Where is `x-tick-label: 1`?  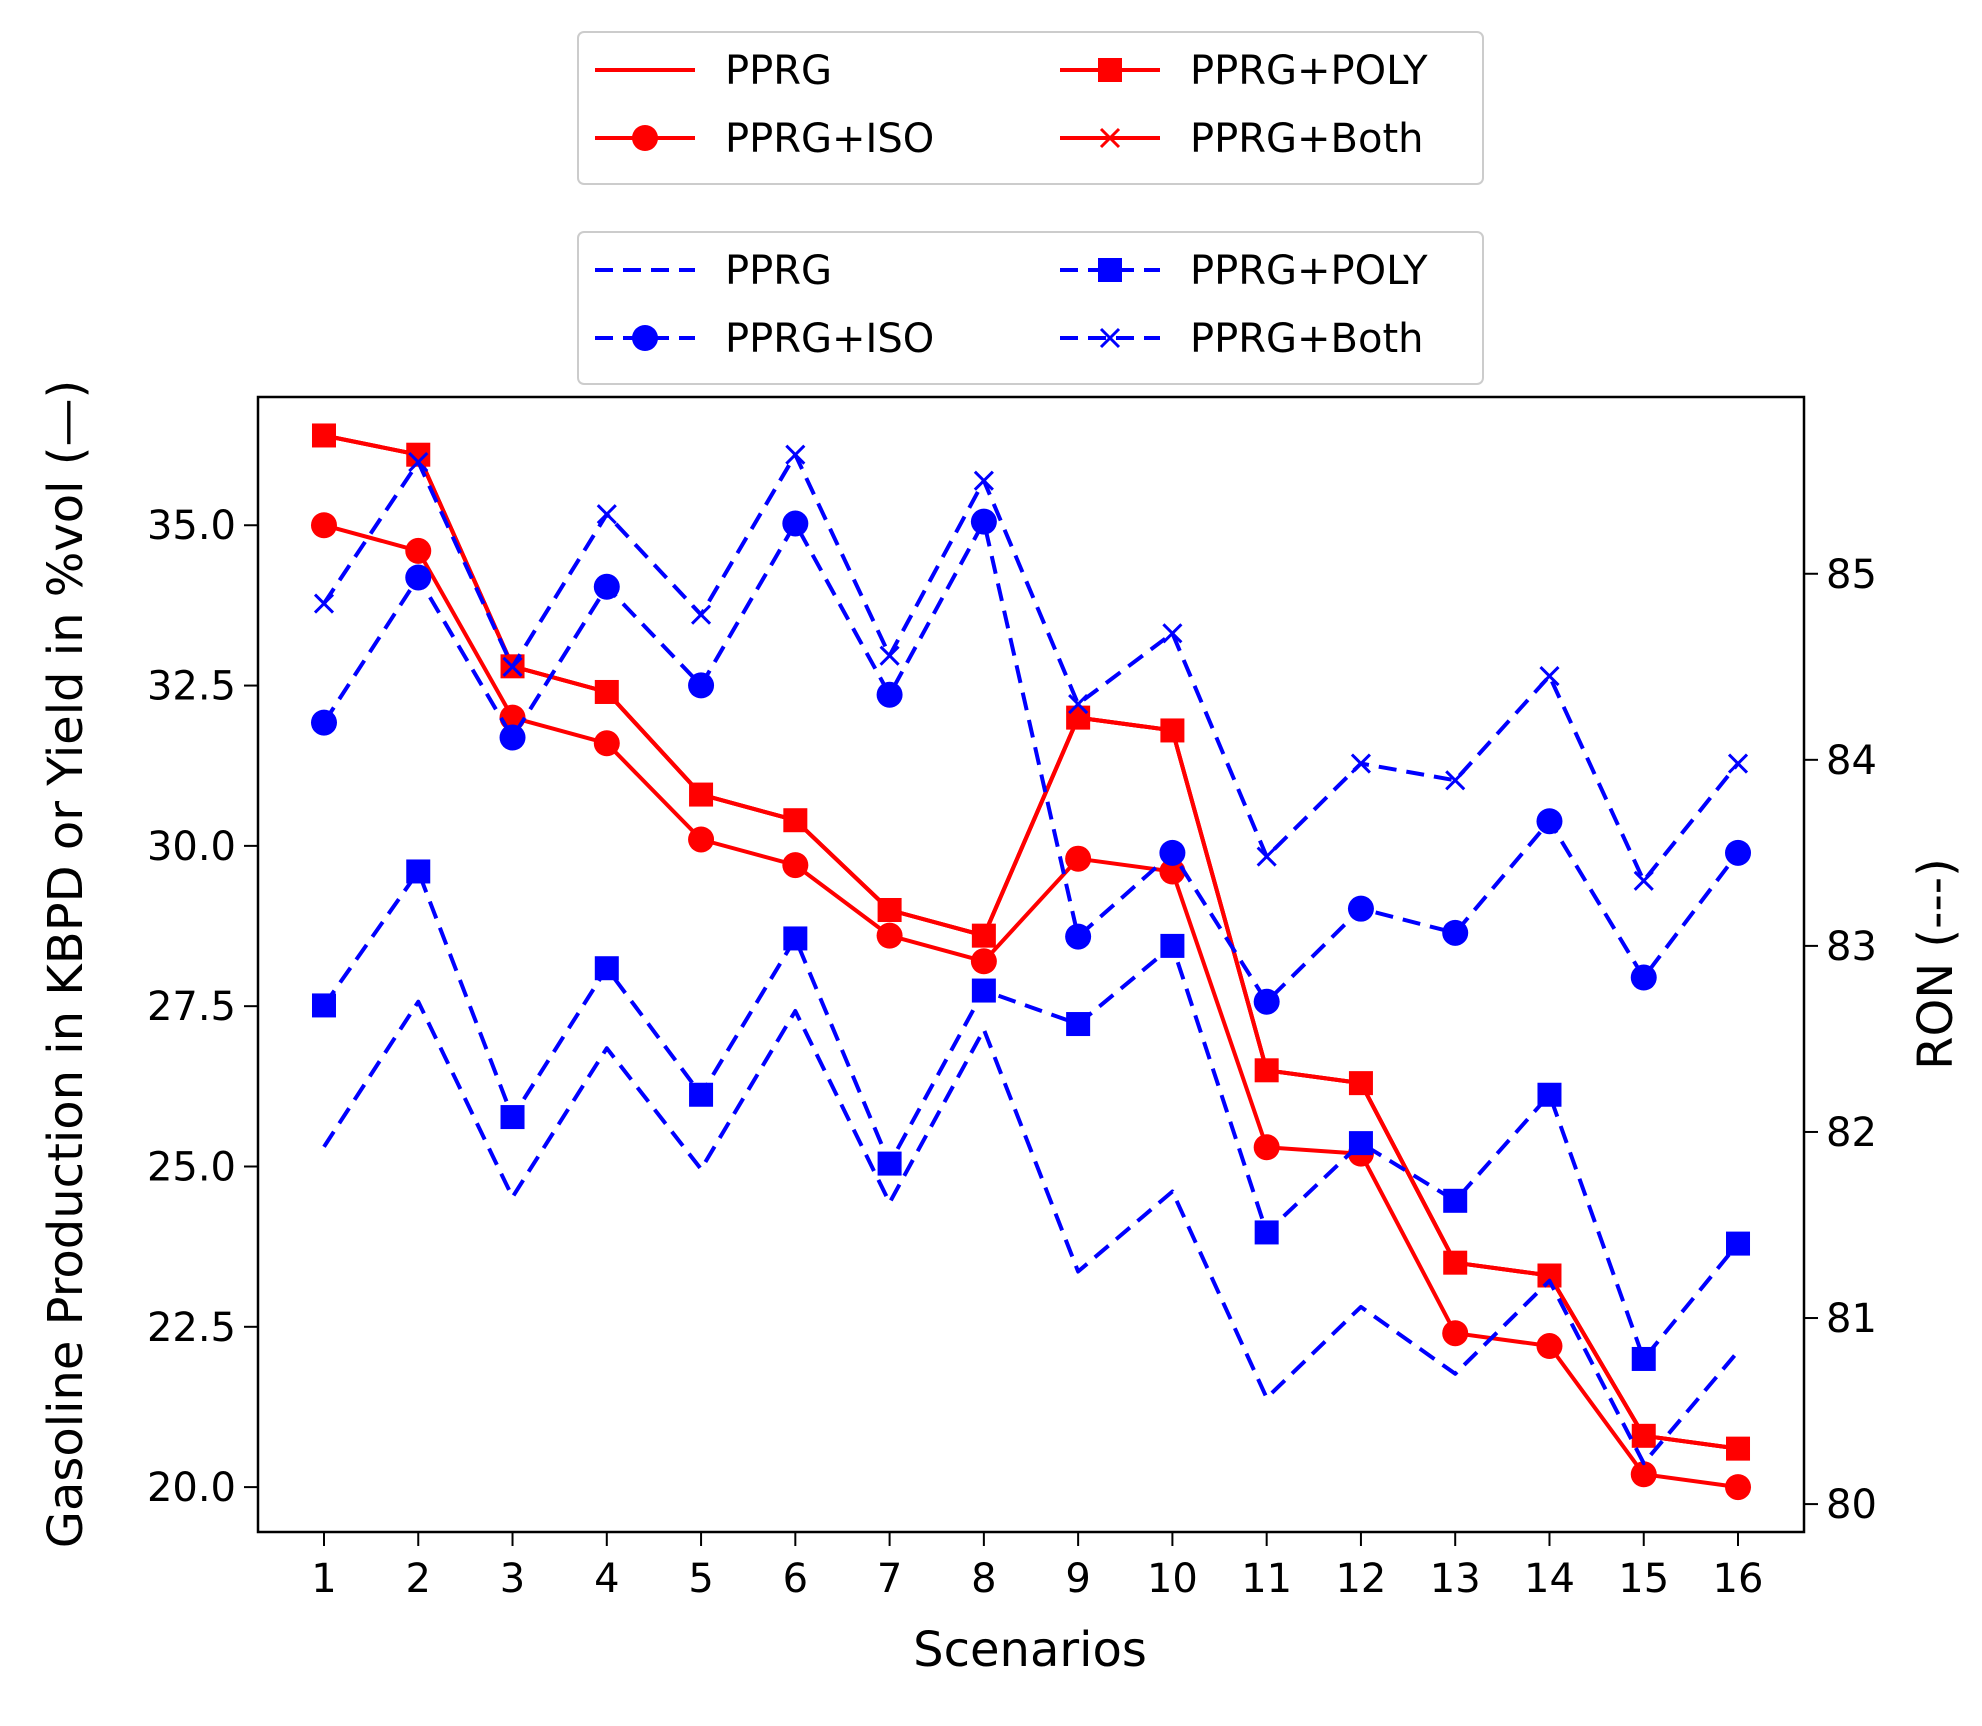
x-tick-label: 1 is located at coordinates (323, 1579).